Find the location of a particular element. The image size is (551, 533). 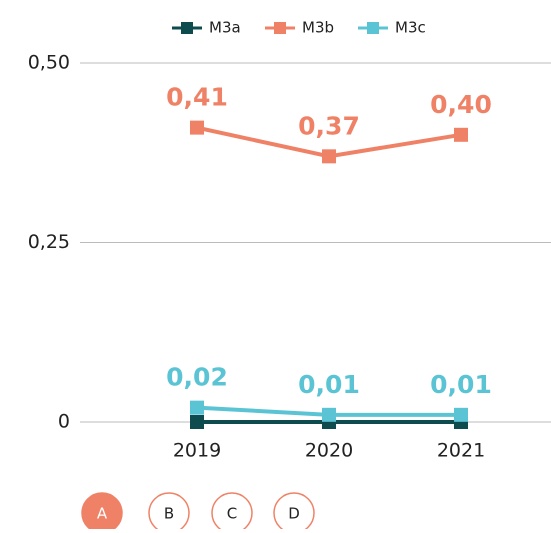

legend-label: M3a is located at coordinates (225, 28).